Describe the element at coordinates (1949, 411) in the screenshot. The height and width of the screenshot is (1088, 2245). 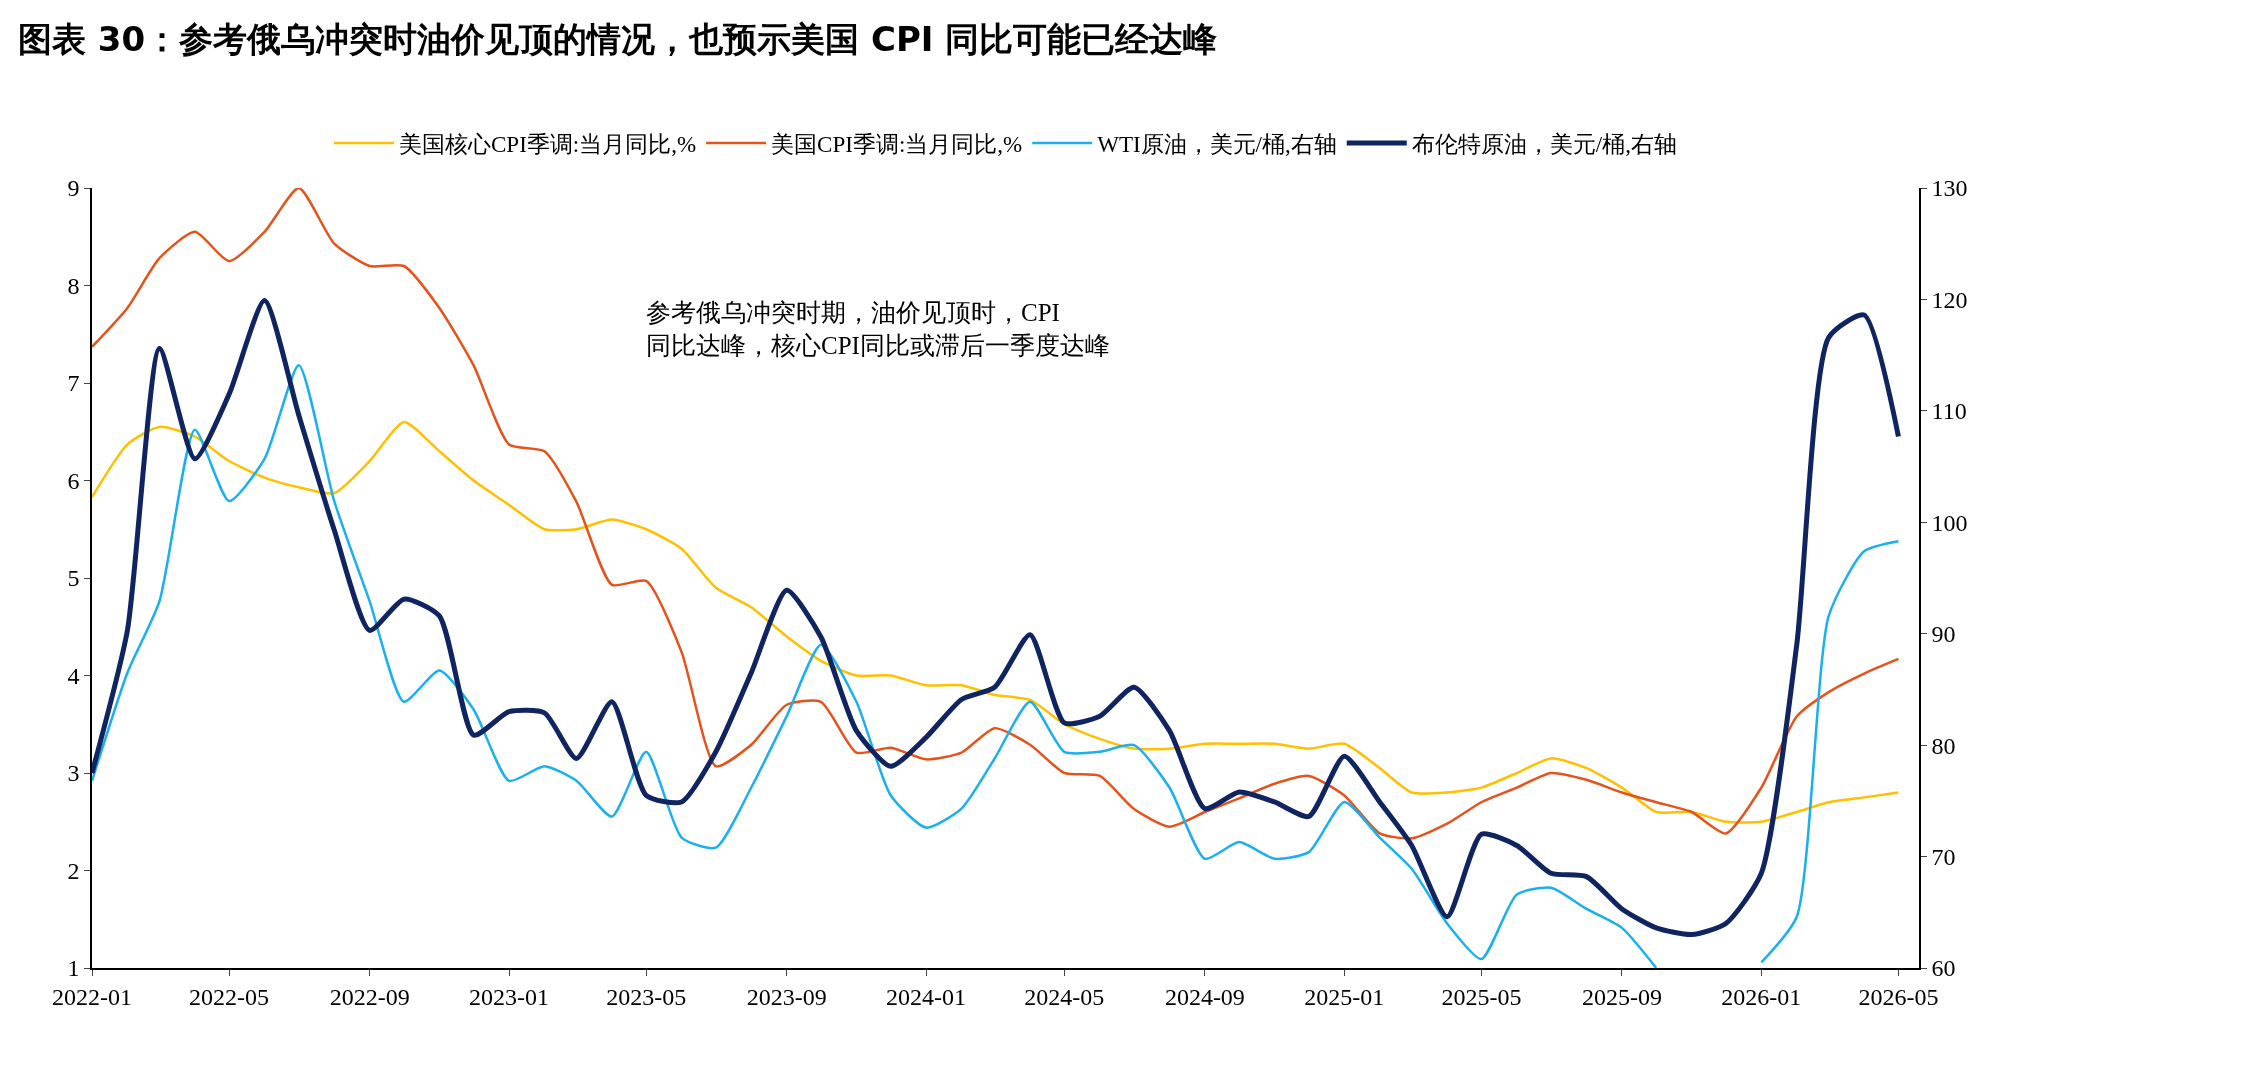
I see `y2-tick-label: 110` at that location.